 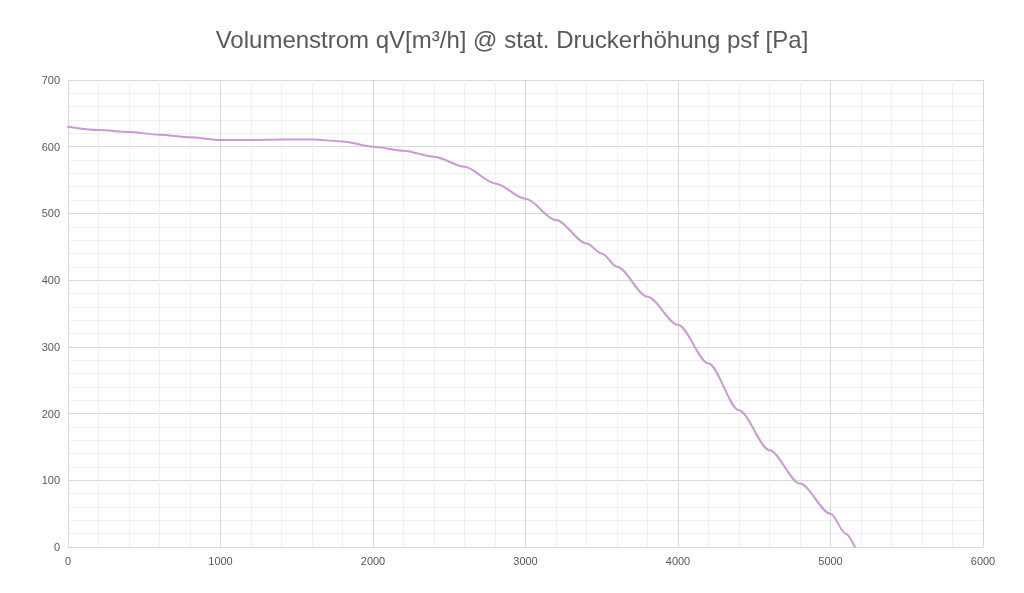 What do you see at coordinates (983, 560) in the screenshot?
I see `x-tick-label: 6000` at bounding box center [983, 560].